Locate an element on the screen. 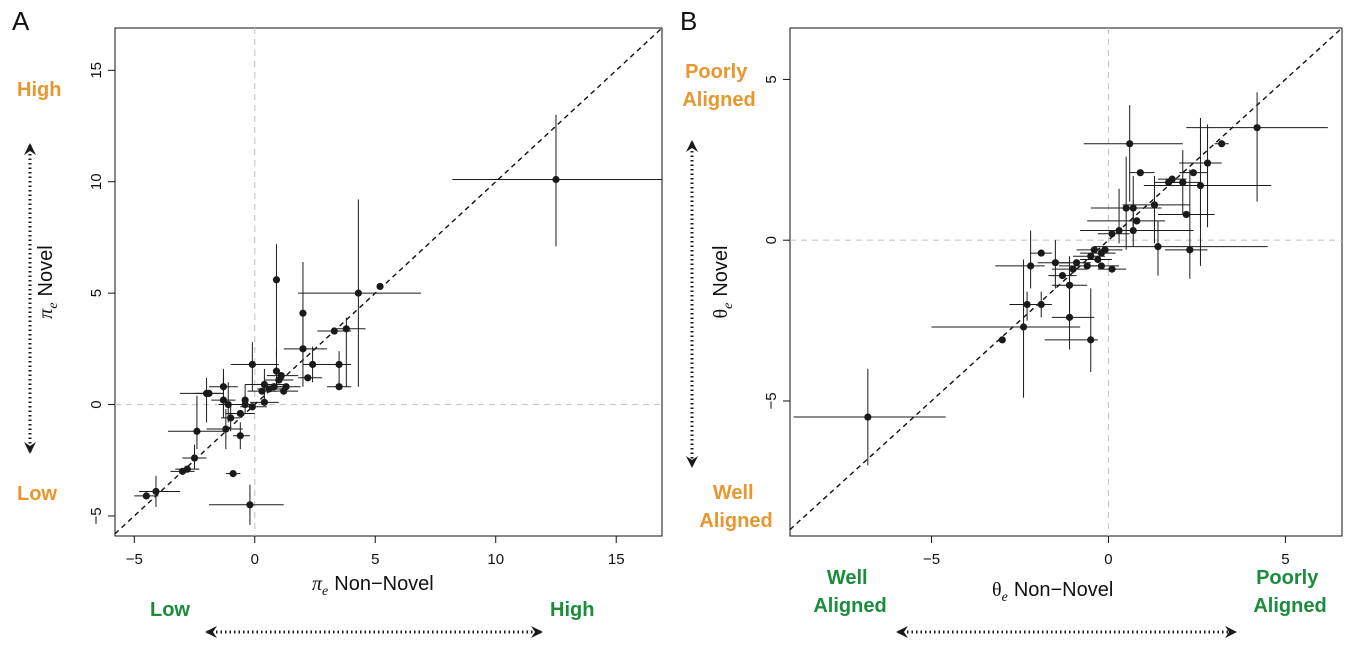 Image resolution: width=1350 pixels, height=650 pixels. x-tick-label: 10 is located at coordinates (495, 559).